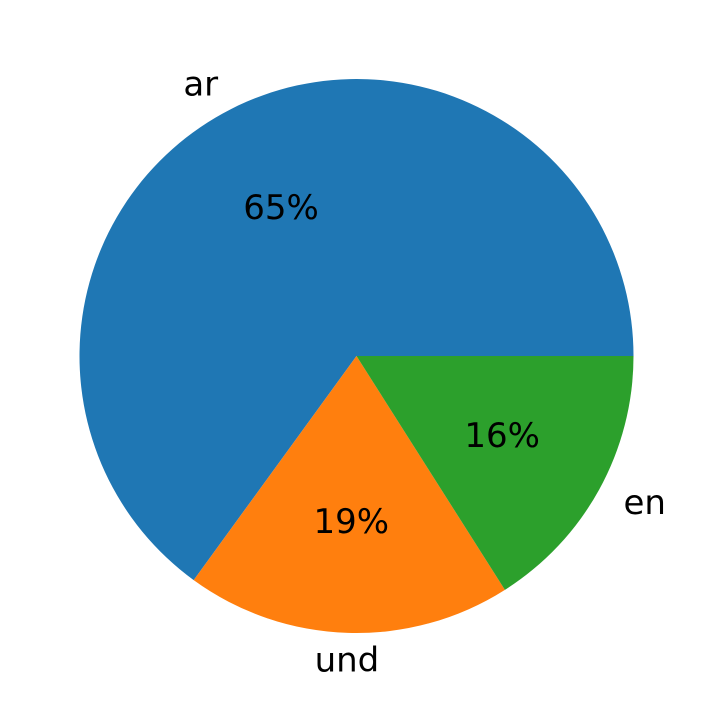 This screenshot has width=712, height=713. Describe the element at coordinates (502, 436) in the screenshot. I see `slice-percent-en: 16%` at that location.